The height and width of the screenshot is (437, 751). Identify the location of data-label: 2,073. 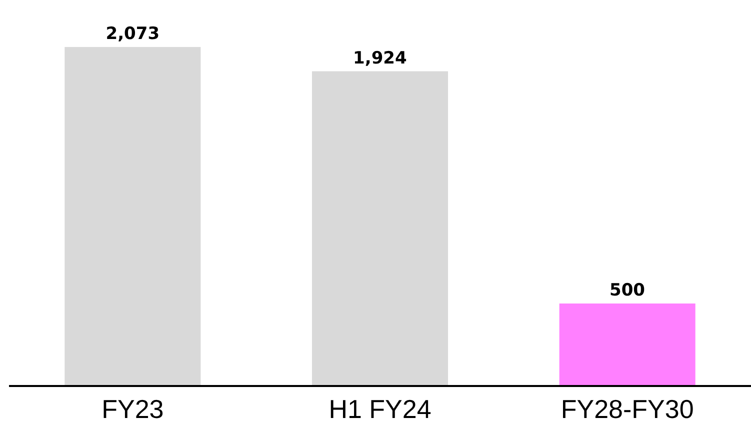
(133, 34).